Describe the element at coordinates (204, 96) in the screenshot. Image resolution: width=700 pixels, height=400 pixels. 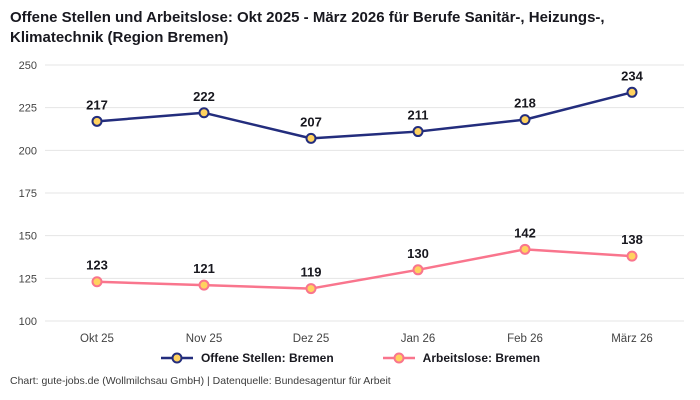
I see `data-label: 222` at that location.